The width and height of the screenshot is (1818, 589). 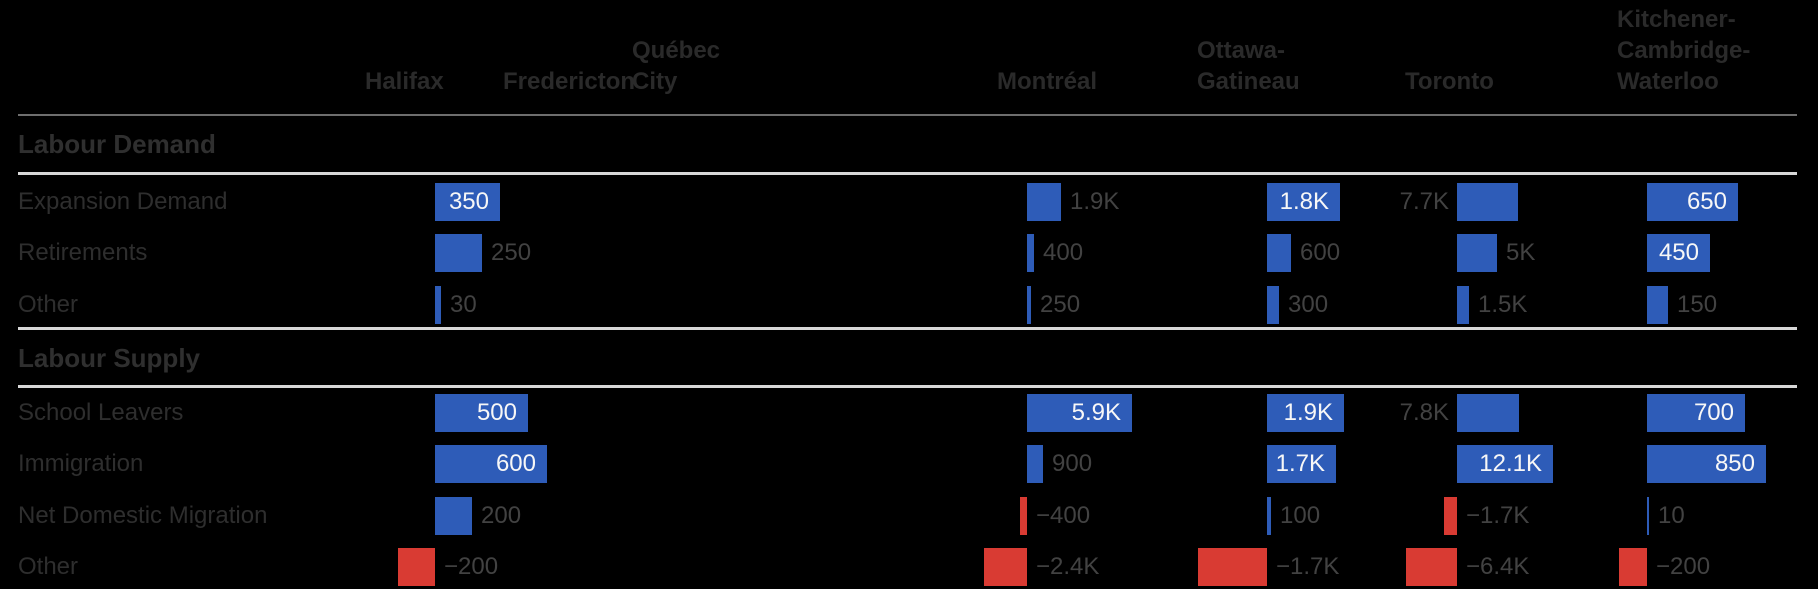 What do you see at coordinates (1424, 201) in the screenshot?
I see `value-label: 7.7K` at bounding box center [1424, 201].